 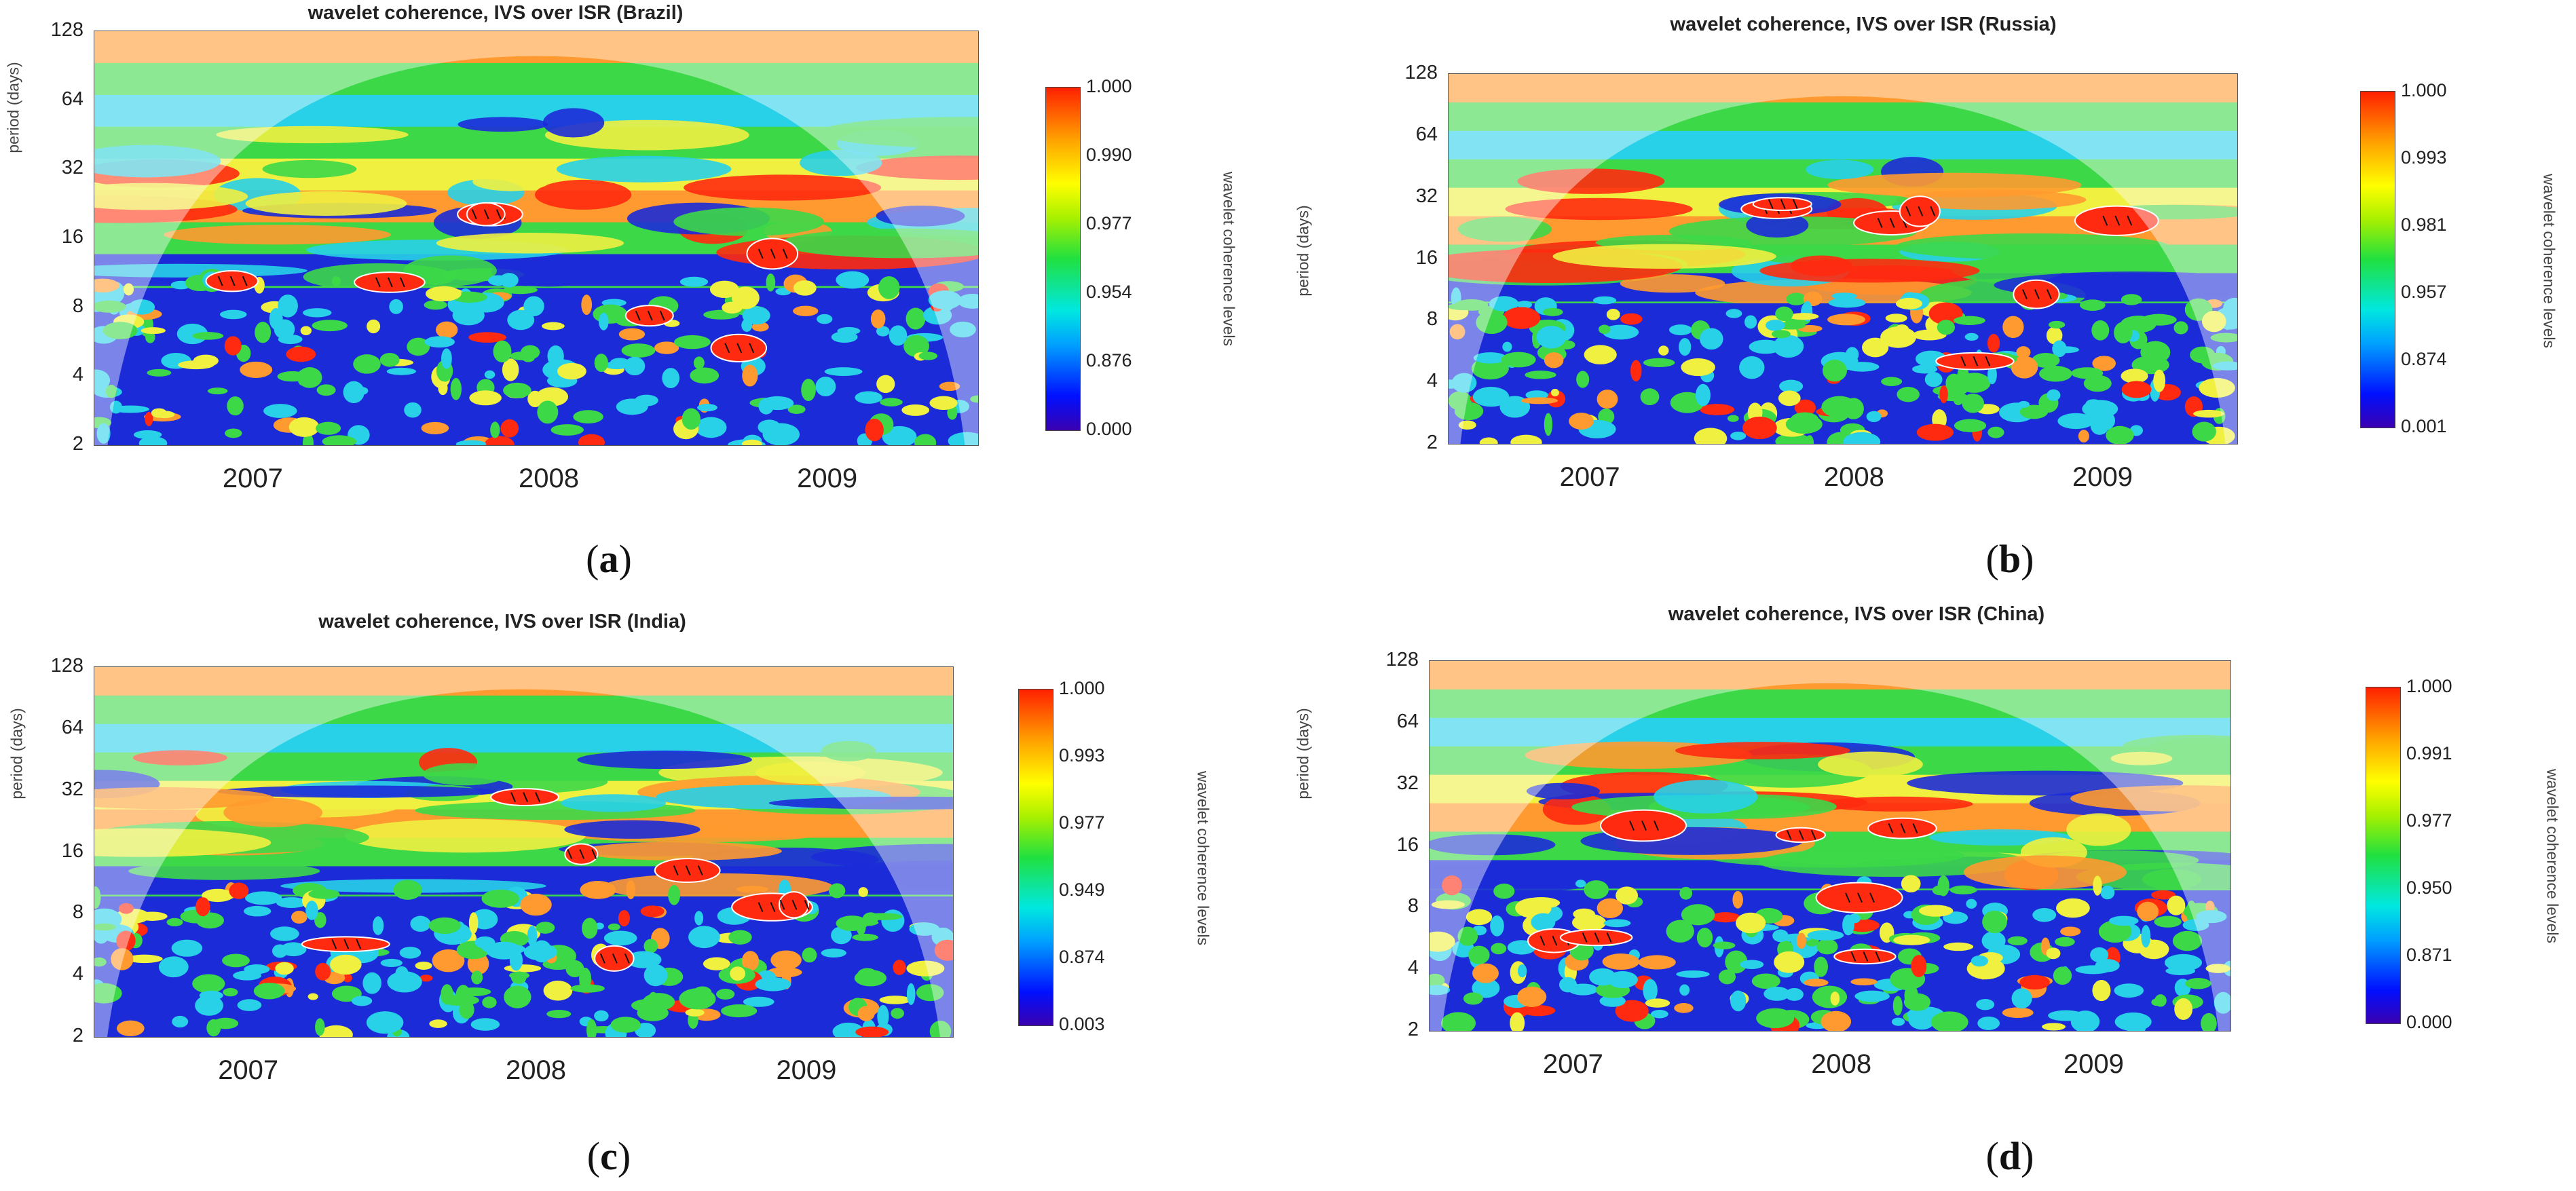 I want to click on y-tick-label: 4, so click(x=78, y=375).